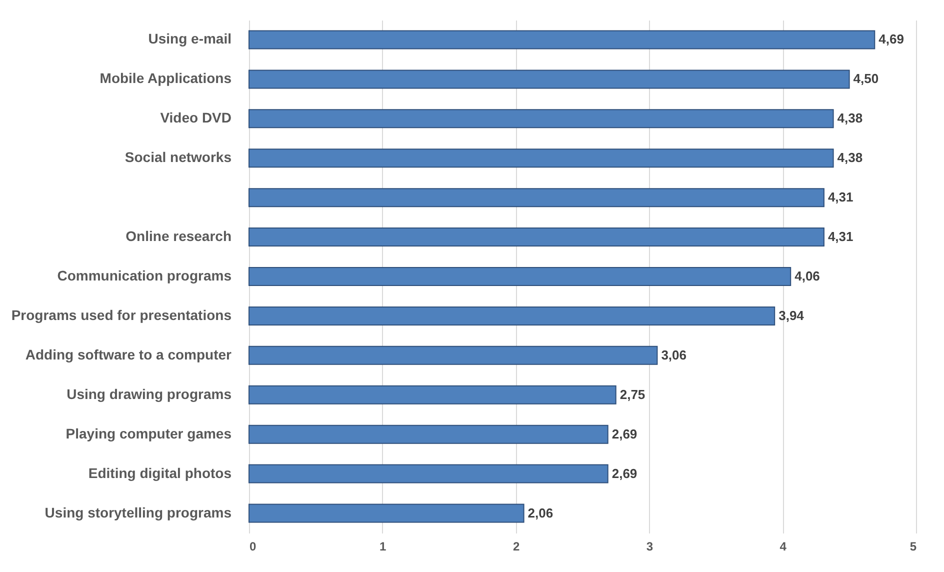 The width and height of the screenshot is (944, 572). What do you see at coordinates (383, 547) in the screenshot?
I see `x-tick-label: 1` at bounding box center [383, 547].